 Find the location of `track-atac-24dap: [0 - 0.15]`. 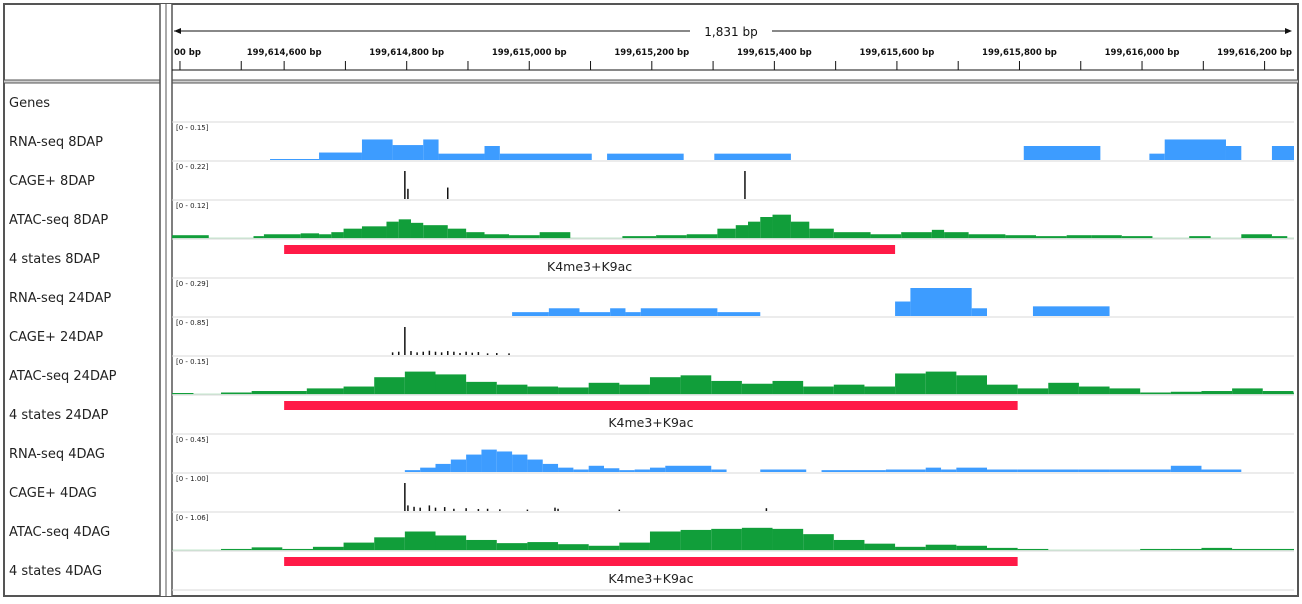

track-atac-24dap: [0 - 0.15] is located at coordinates (733, 377).